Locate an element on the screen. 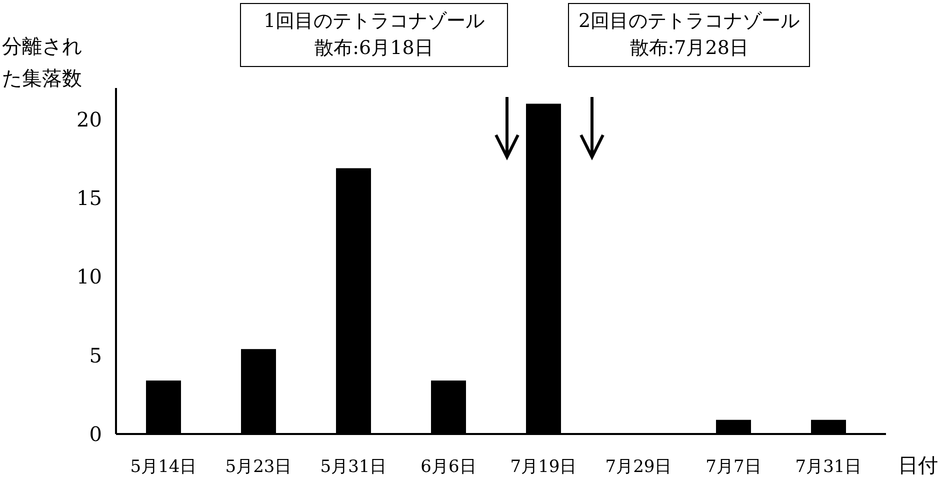  x-tick-label: 5月31日 is located at coordinates (353, 467).